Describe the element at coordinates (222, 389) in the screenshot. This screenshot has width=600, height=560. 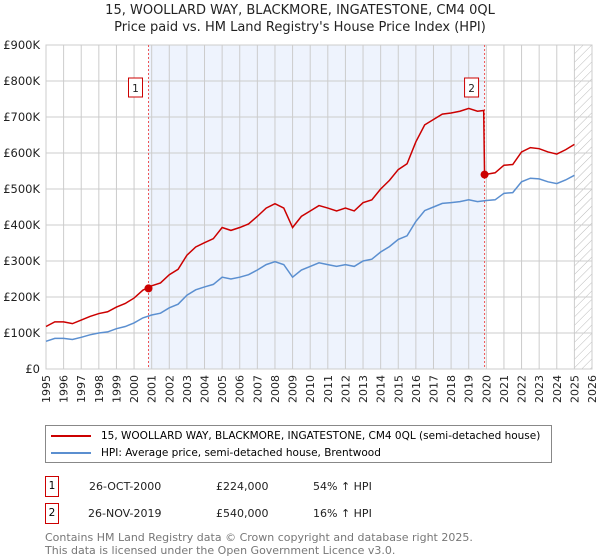
I see `x-tick-label: 2005` at that location.